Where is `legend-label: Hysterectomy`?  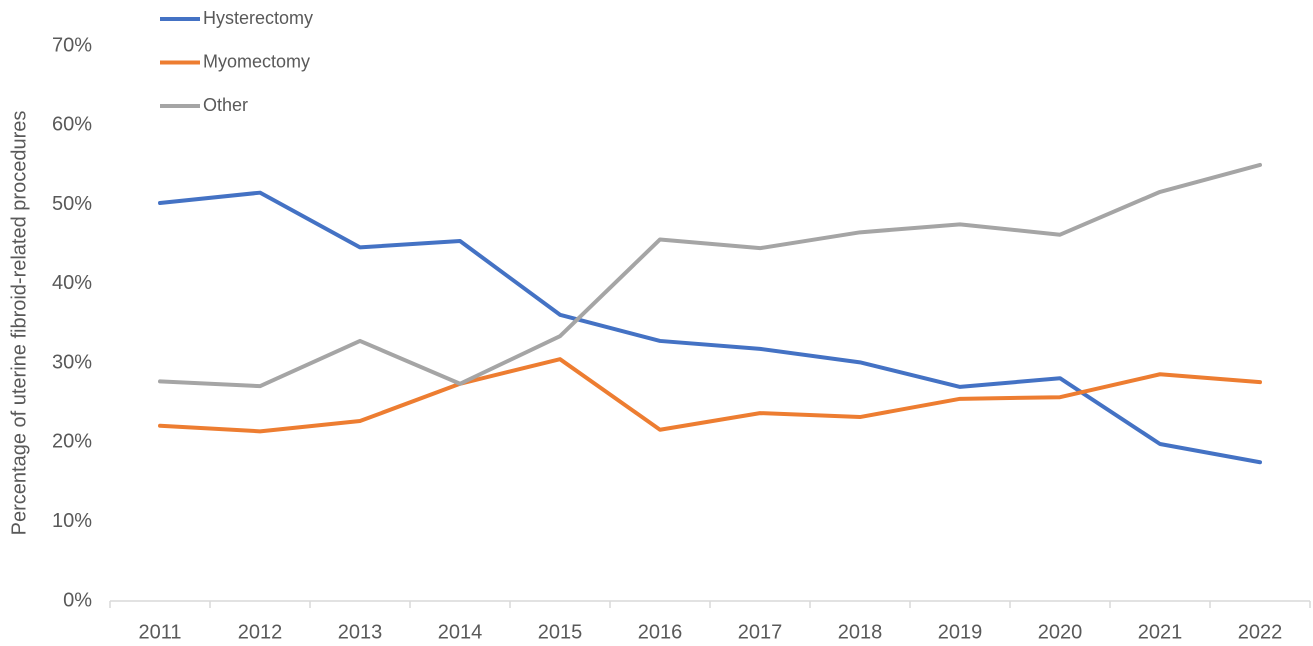
legend-label: Hysterectomy is located at coordinates (258, 18).